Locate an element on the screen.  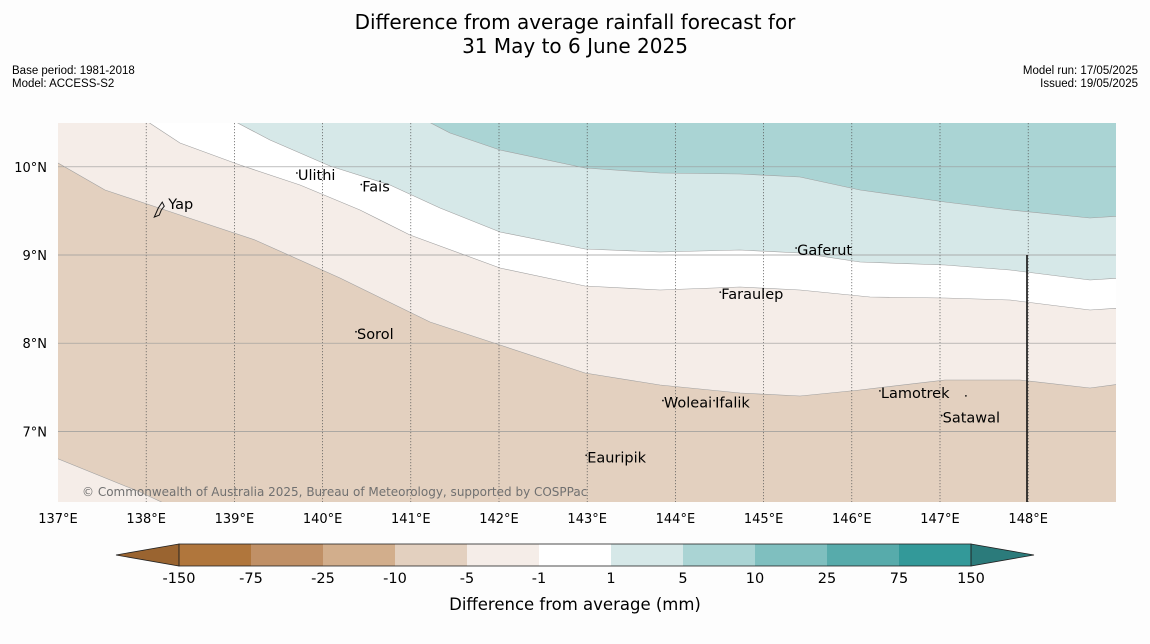
lon-tick-label: 142°E is located at coordinates (499, 519).